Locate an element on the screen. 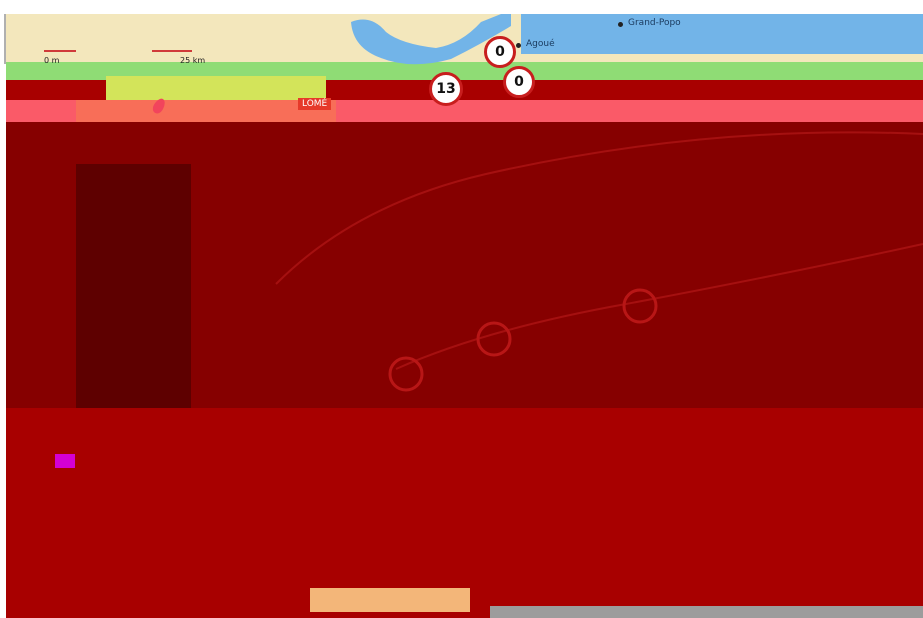 The width and height of the screenshot is (923, 618). bottom-strip-gray is located at coordinates (706, 612).